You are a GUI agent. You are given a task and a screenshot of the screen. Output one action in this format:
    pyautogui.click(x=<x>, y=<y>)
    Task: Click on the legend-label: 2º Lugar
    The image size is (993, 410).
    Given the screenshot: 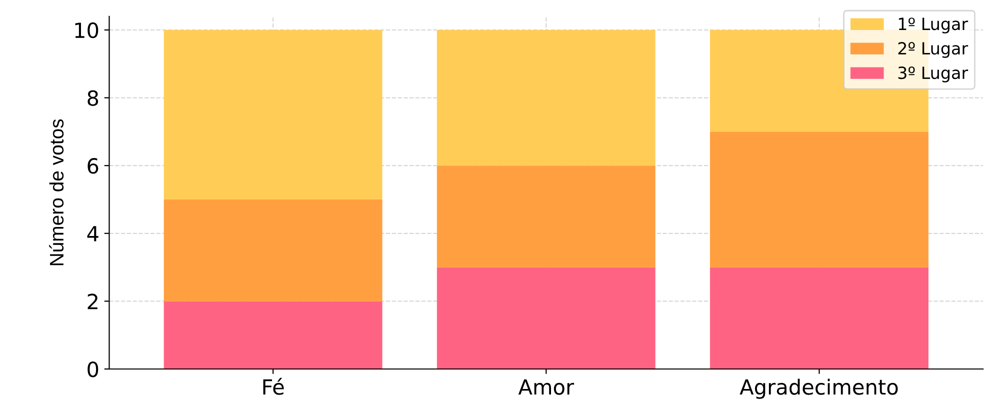 What is the action you would take?
    pyautogui.click(x=933, y=50)
    